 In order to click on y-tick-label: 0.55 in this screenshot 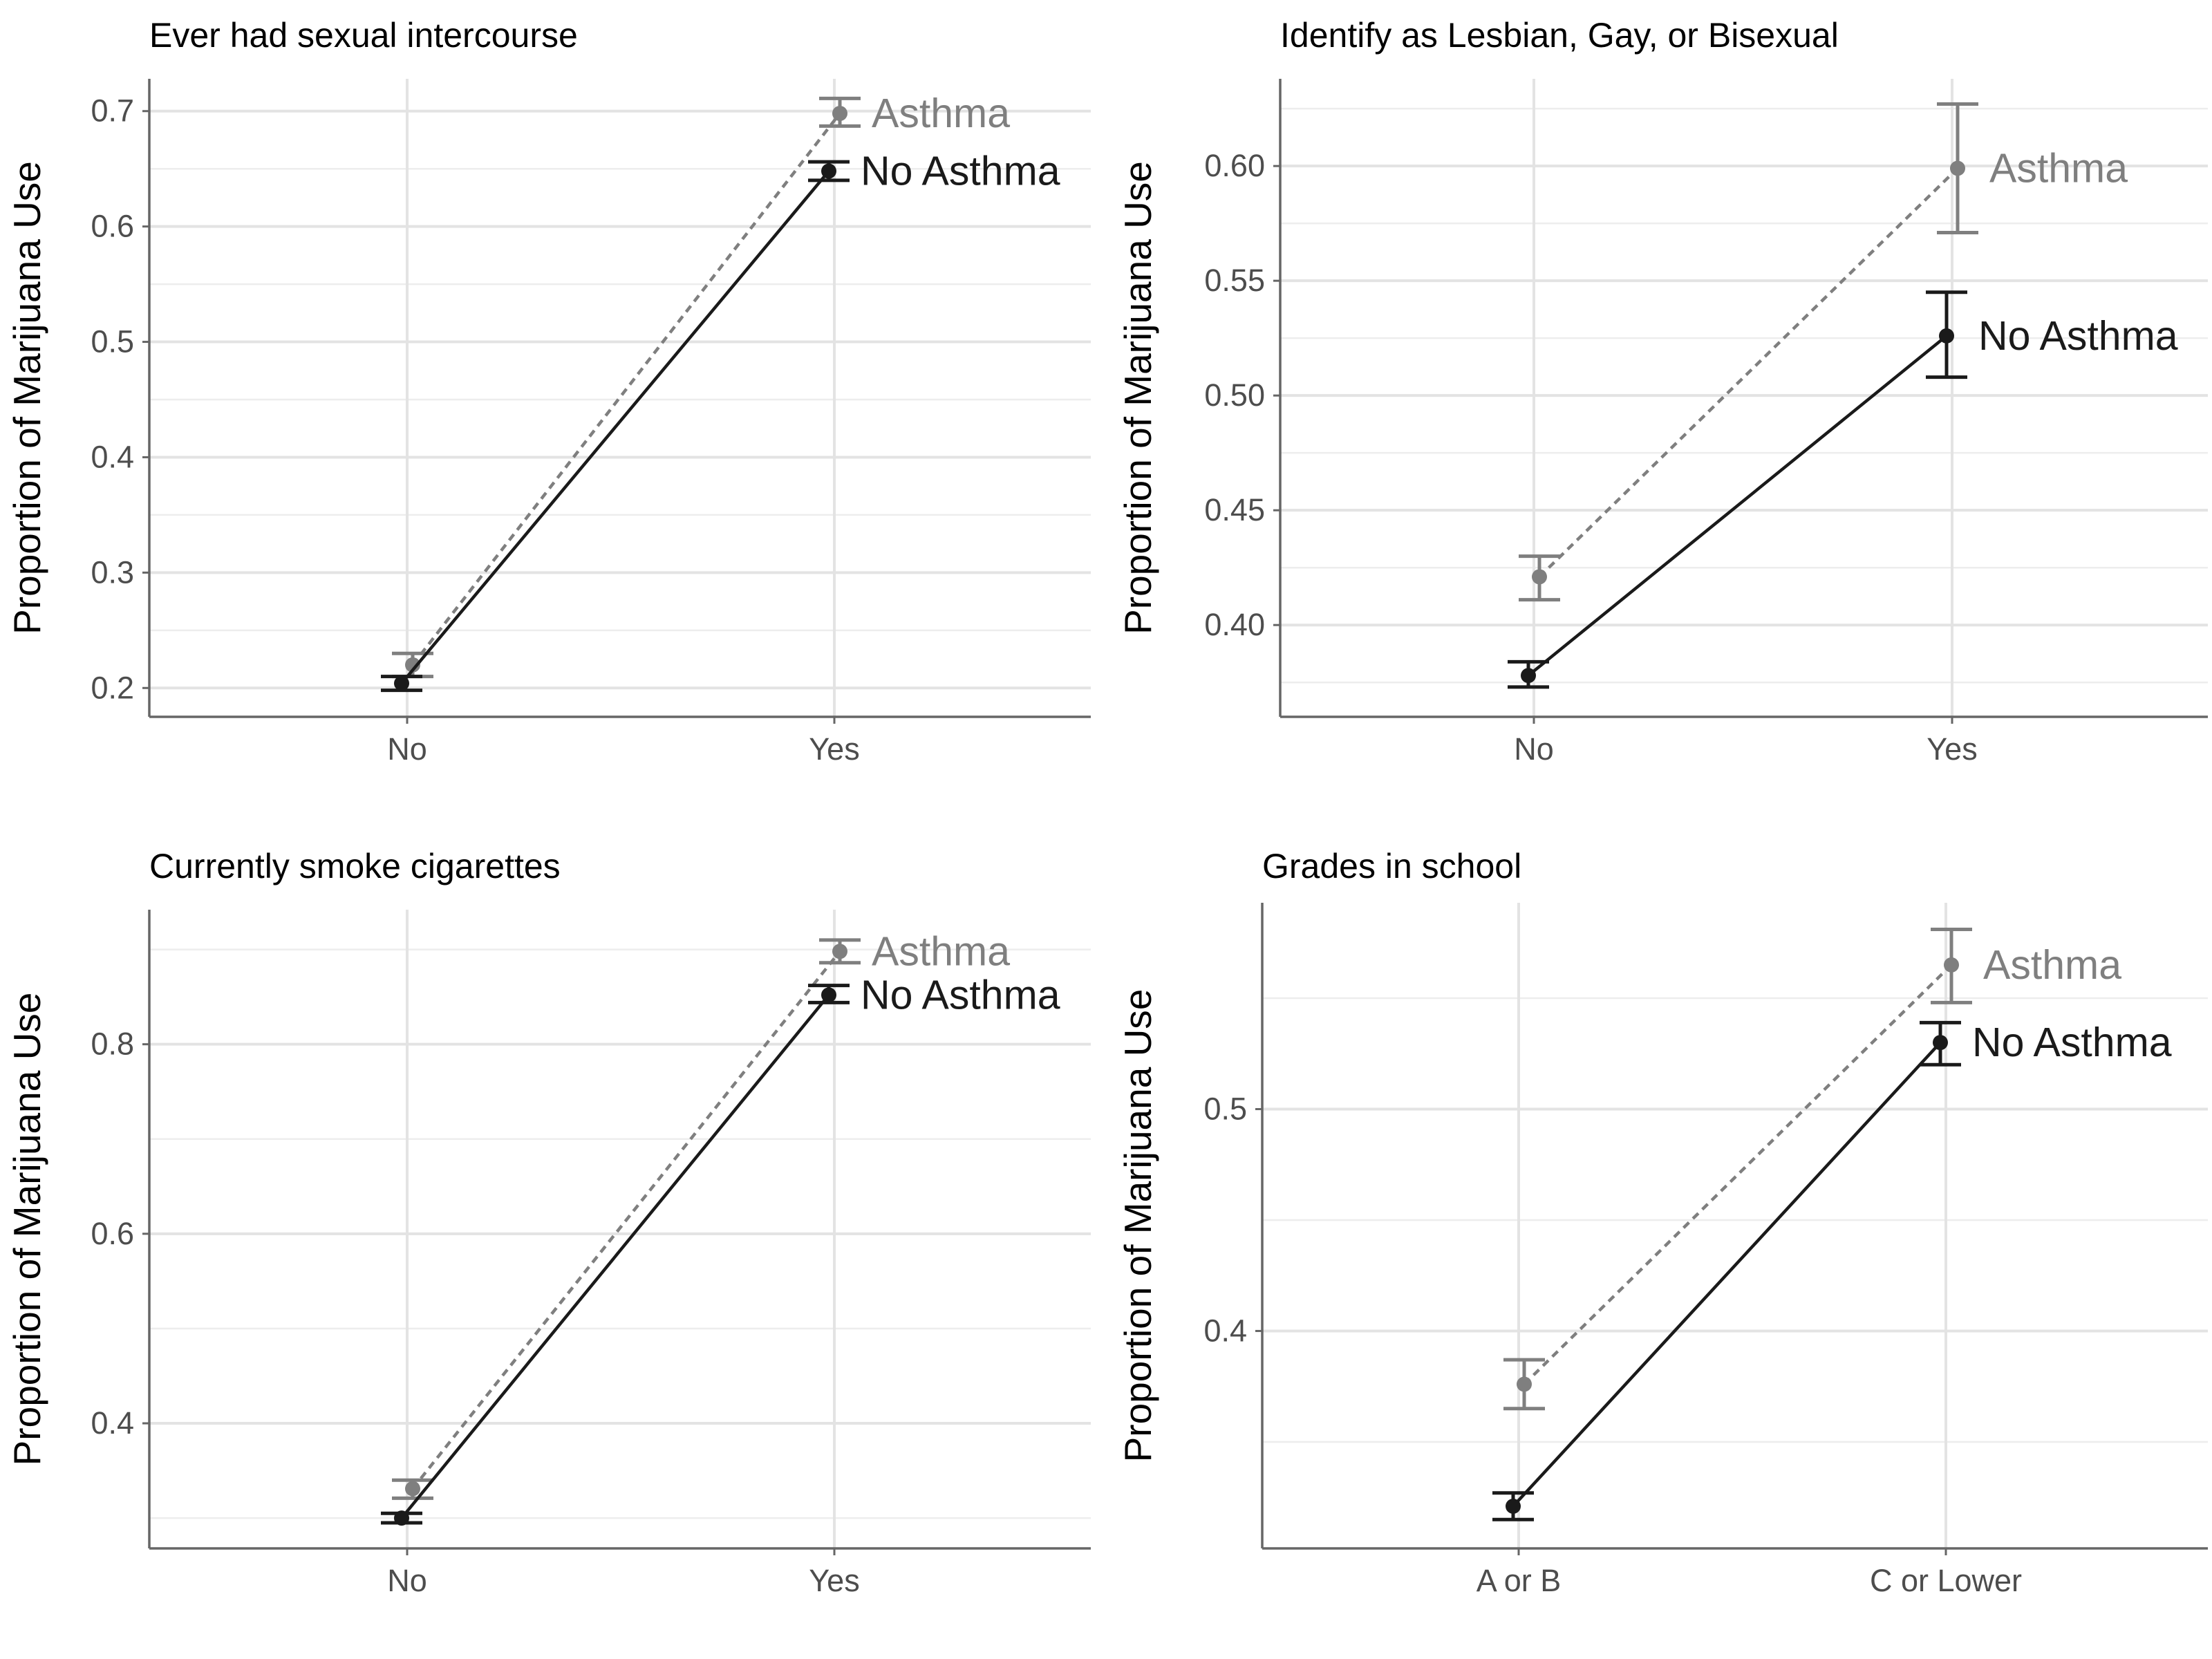, I will do `click(1234, 280)`.